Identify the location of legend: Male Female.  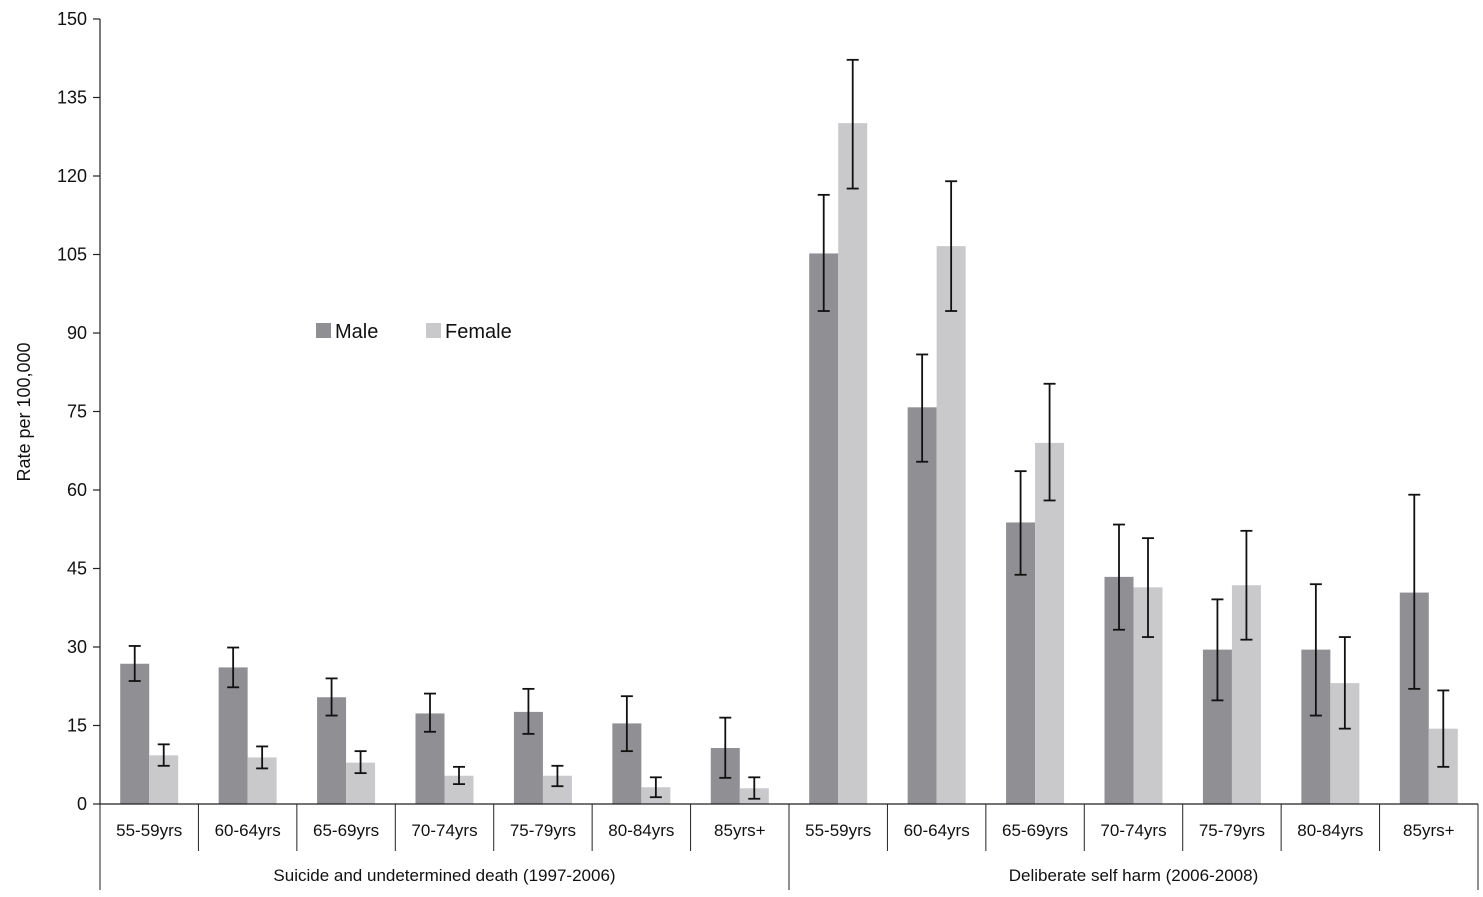
(414, 332).